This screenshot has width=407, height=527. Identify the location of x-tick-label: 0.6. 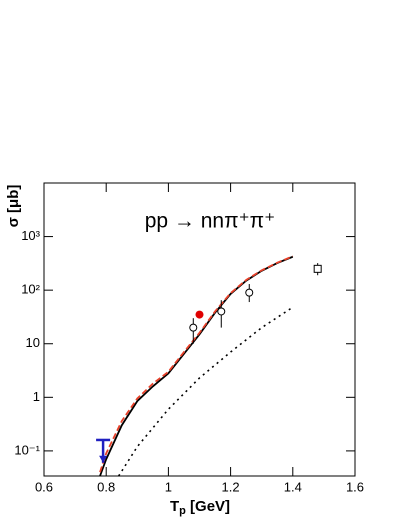
(44, 486).